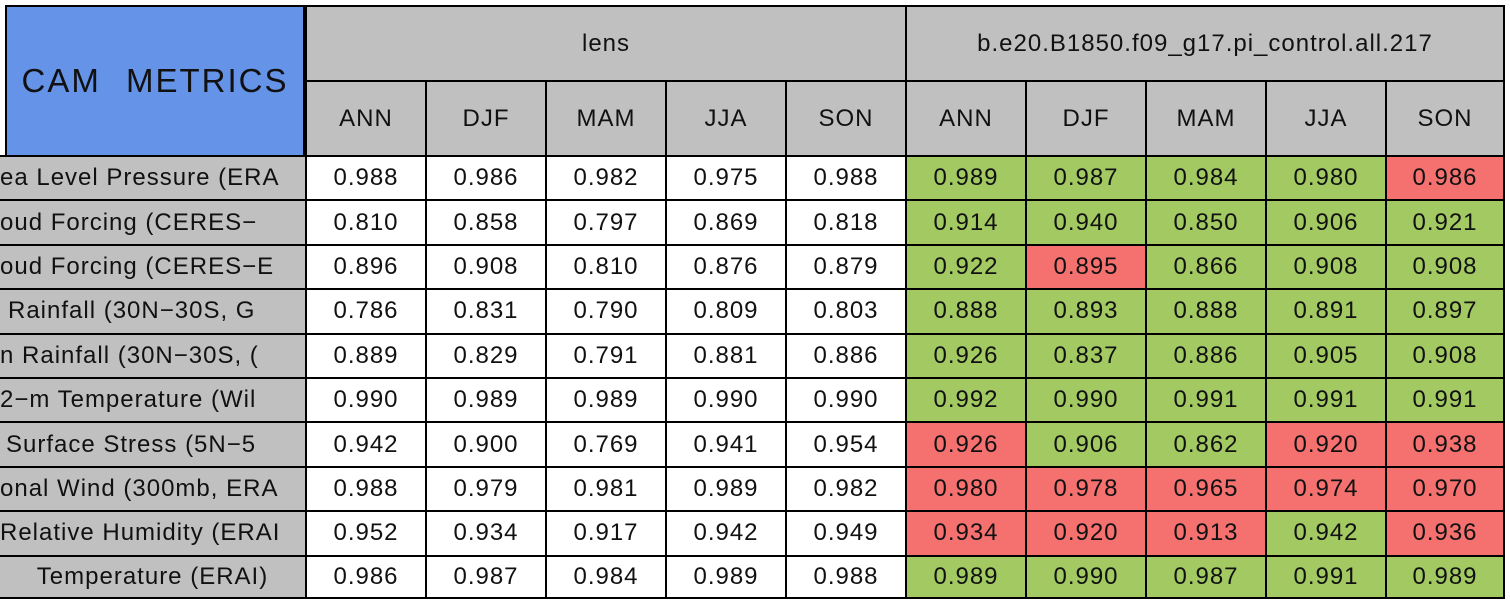 The height and width of the screenshot is (611, 1510). I want to click on lens-value-cell: 0.876, so click(725, 266).